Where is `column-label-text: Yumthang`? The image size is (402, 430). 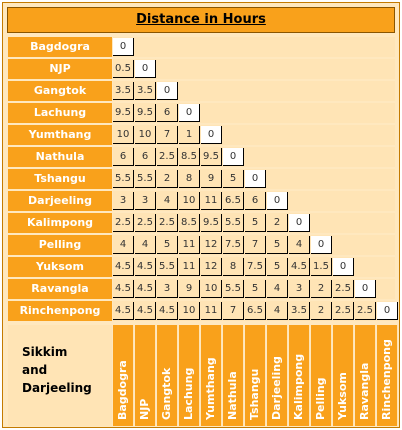
column-label-text: Yumthang is located at coordinates (210, 388).